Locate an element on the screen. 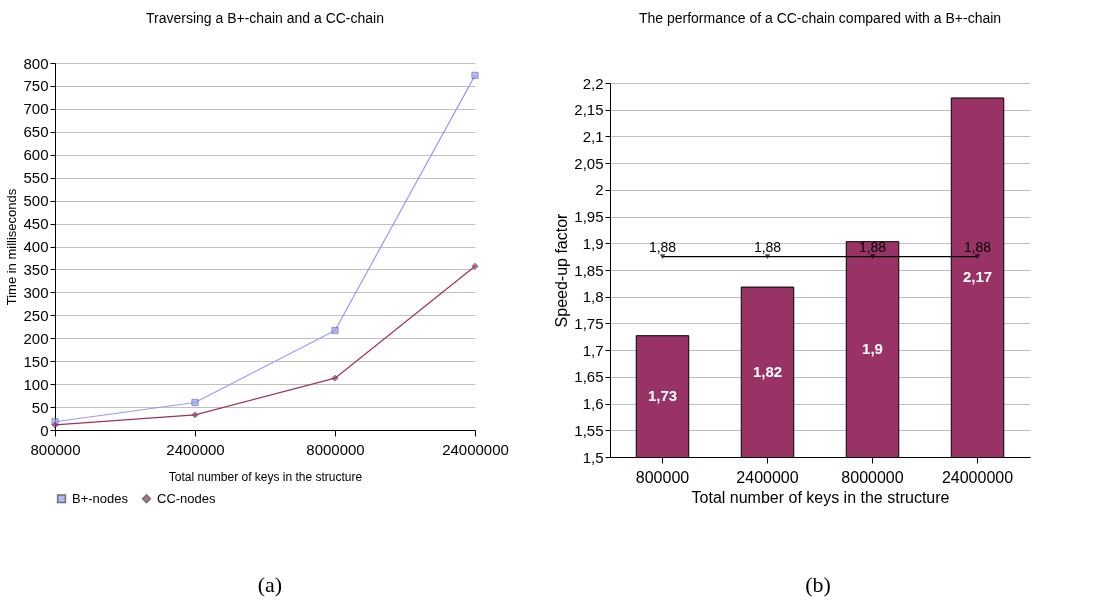 This screenshot has height=601, width=1096. legend-label: CC-nodes is located at coordinates (187, 498).